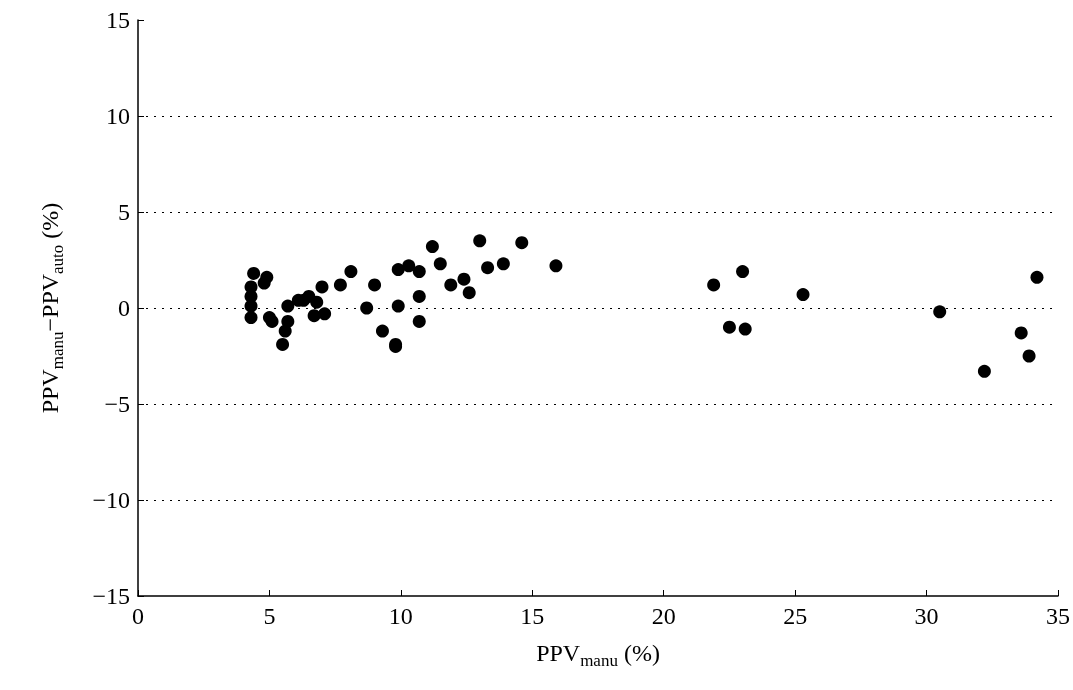  What do you see at coordinates (926, 616) in the screenshot?
I see `x-tick-label: 30` at bounding box center [926, 616].